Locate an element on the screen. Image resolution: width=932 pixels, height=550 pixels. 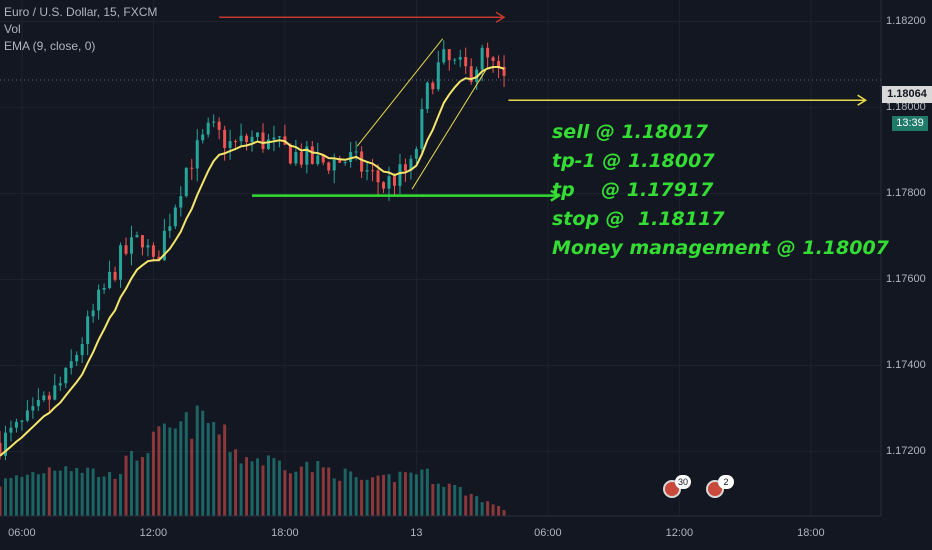
red-arrow-head is located at coordinates (500, 17).